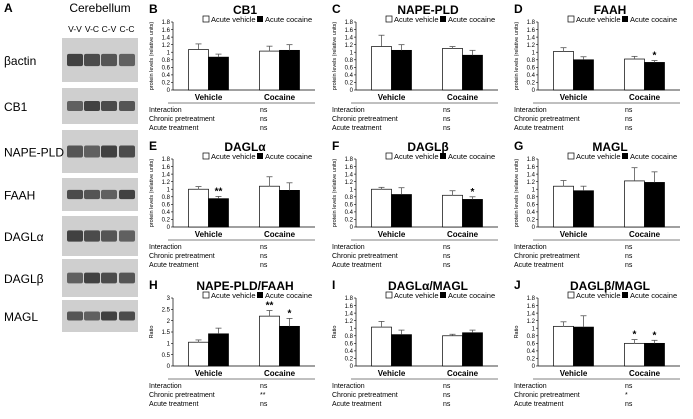  Describe the element at coordinates (655, 335) in the screenshot. I see `significance-mark: *` at that location.